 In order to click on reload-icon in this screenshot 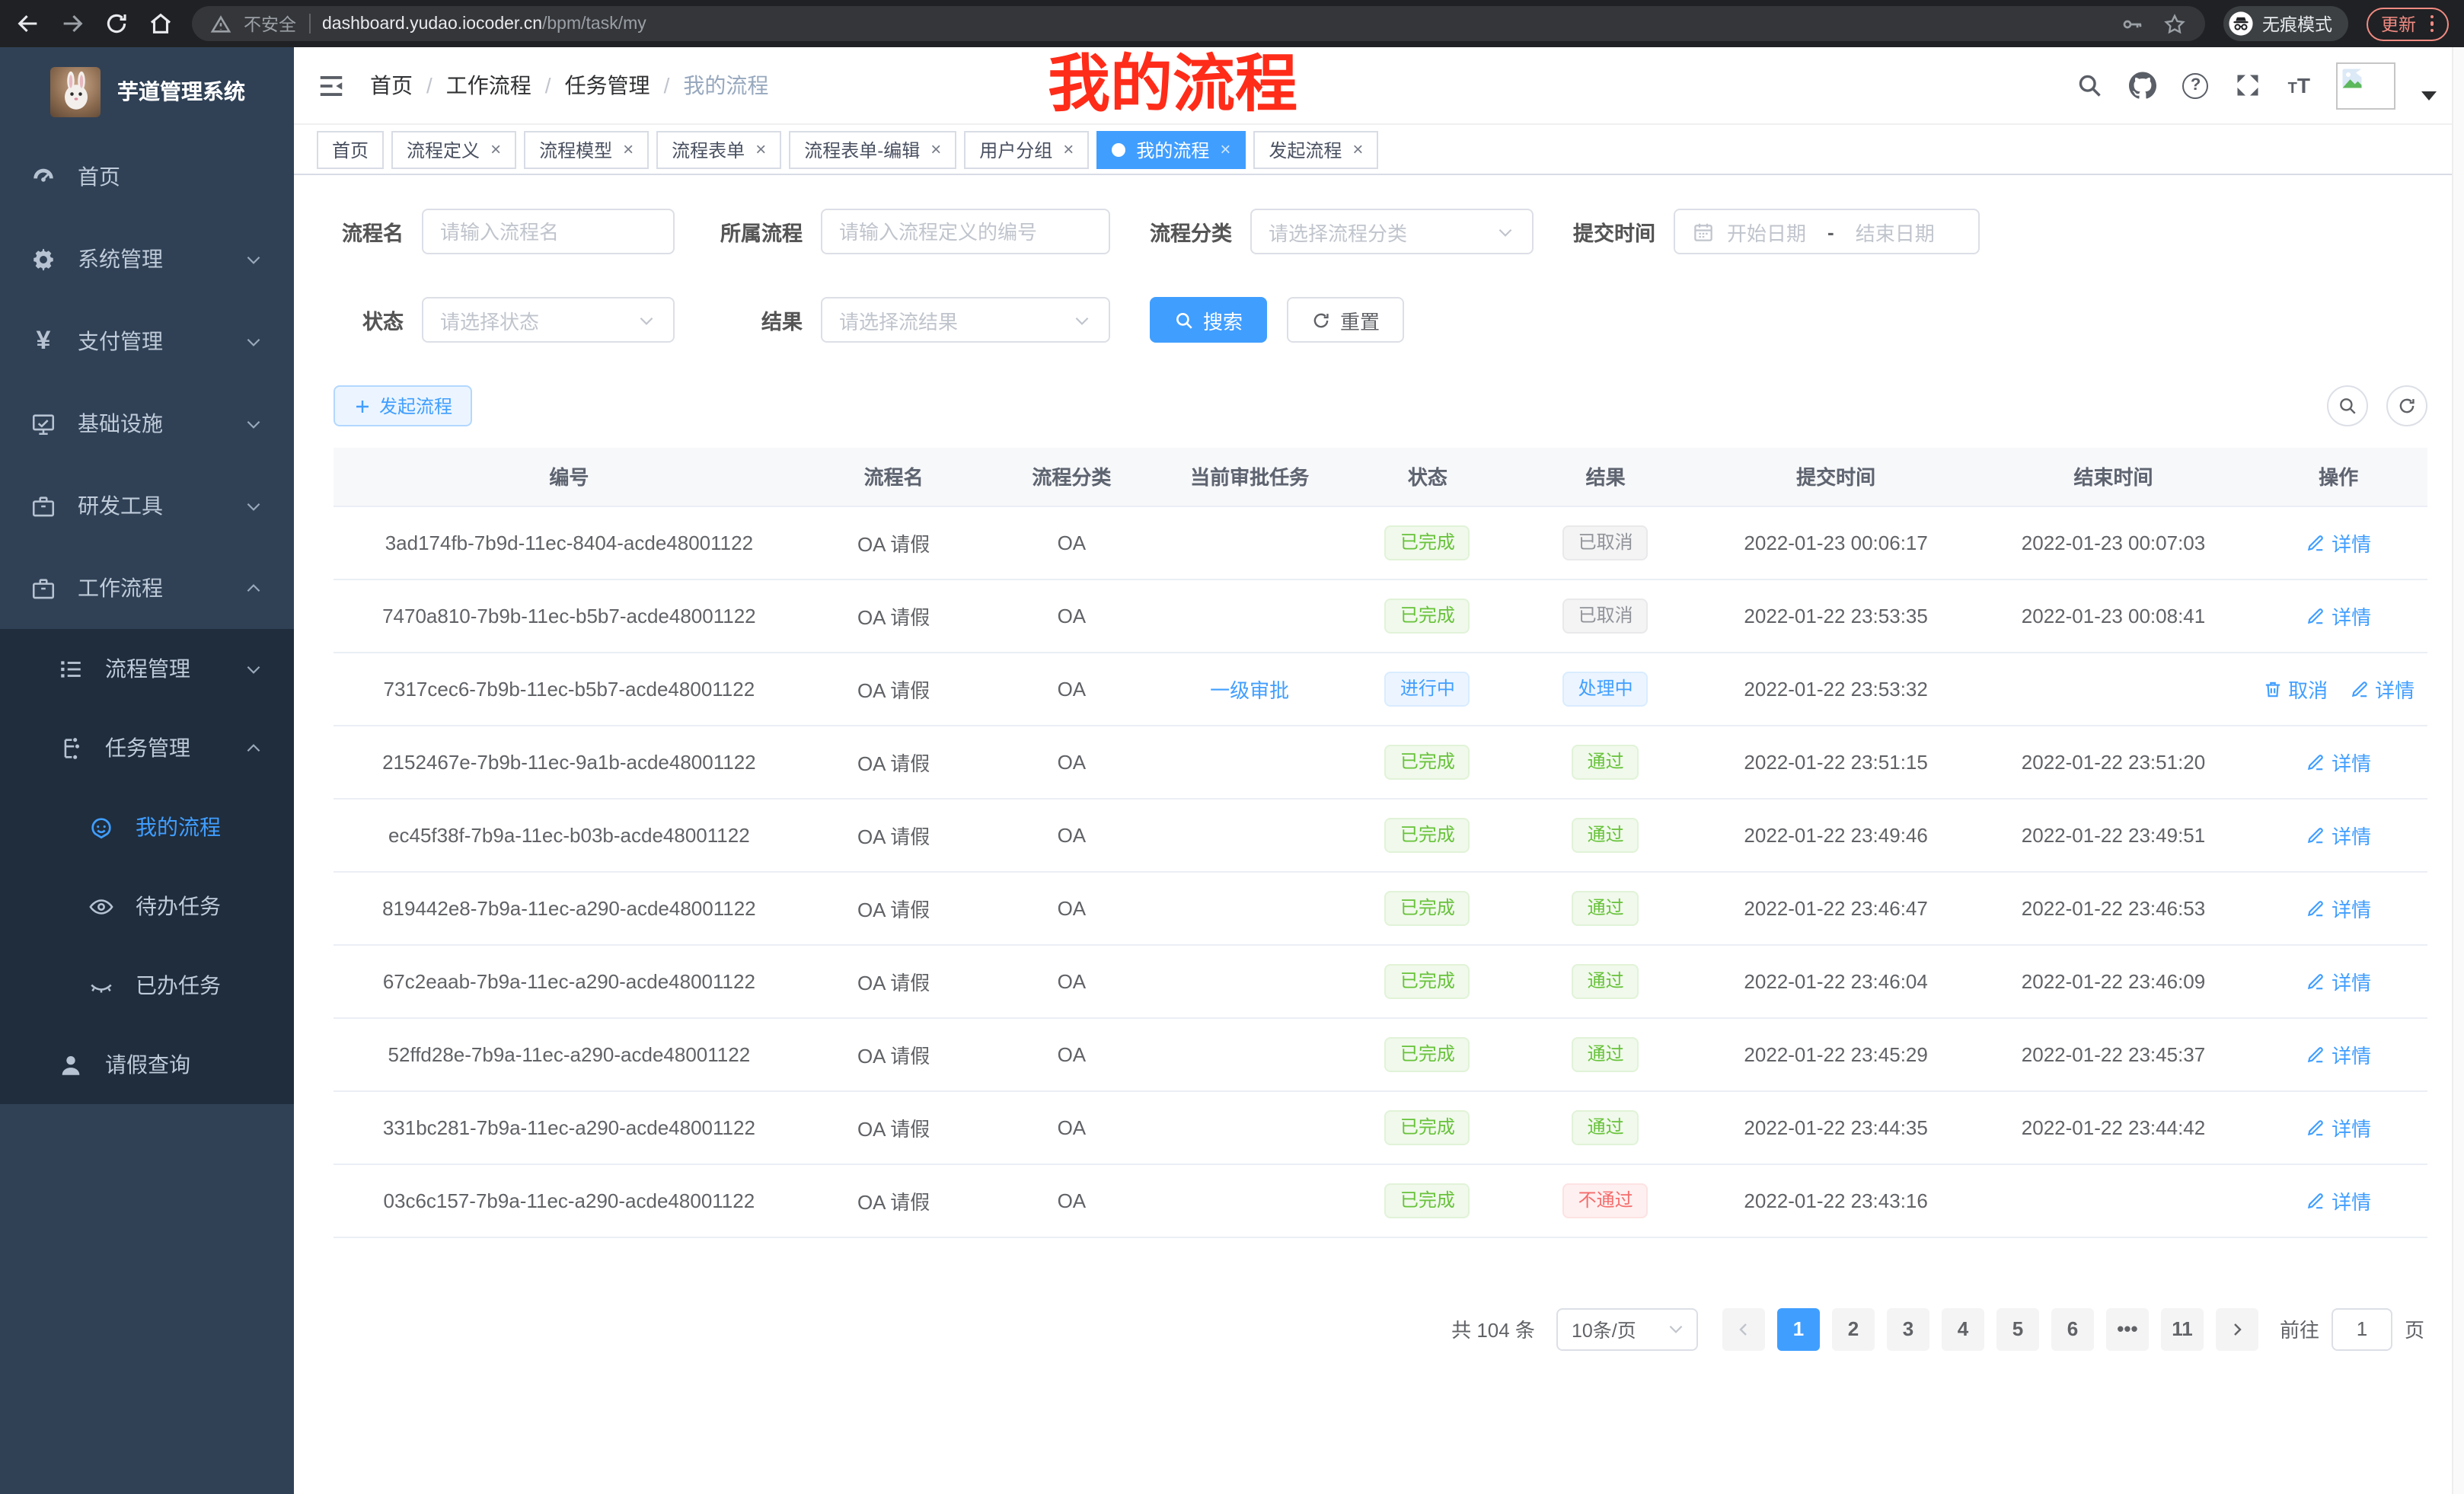, I will do `click(116, 24)`.